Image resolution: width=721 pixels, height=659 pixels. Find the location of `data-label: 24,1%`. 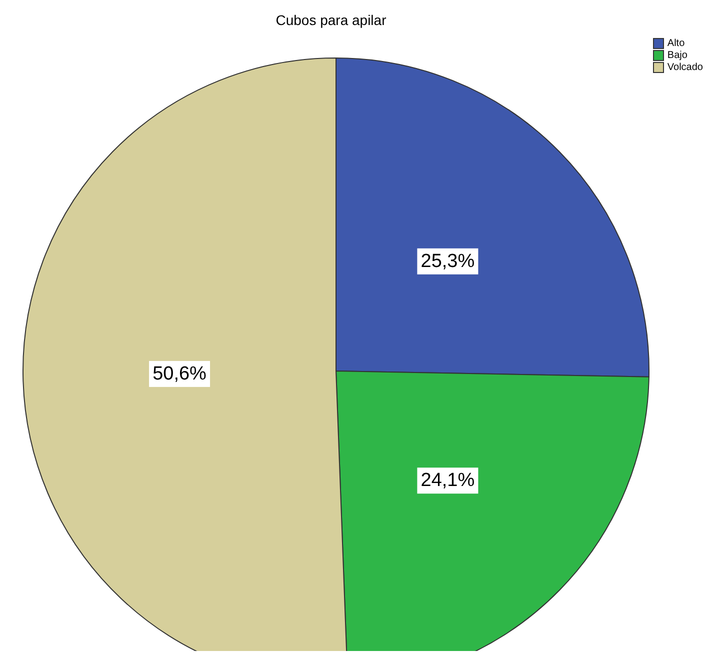

data-label: 24,1% is located at coordinates (447, 481).